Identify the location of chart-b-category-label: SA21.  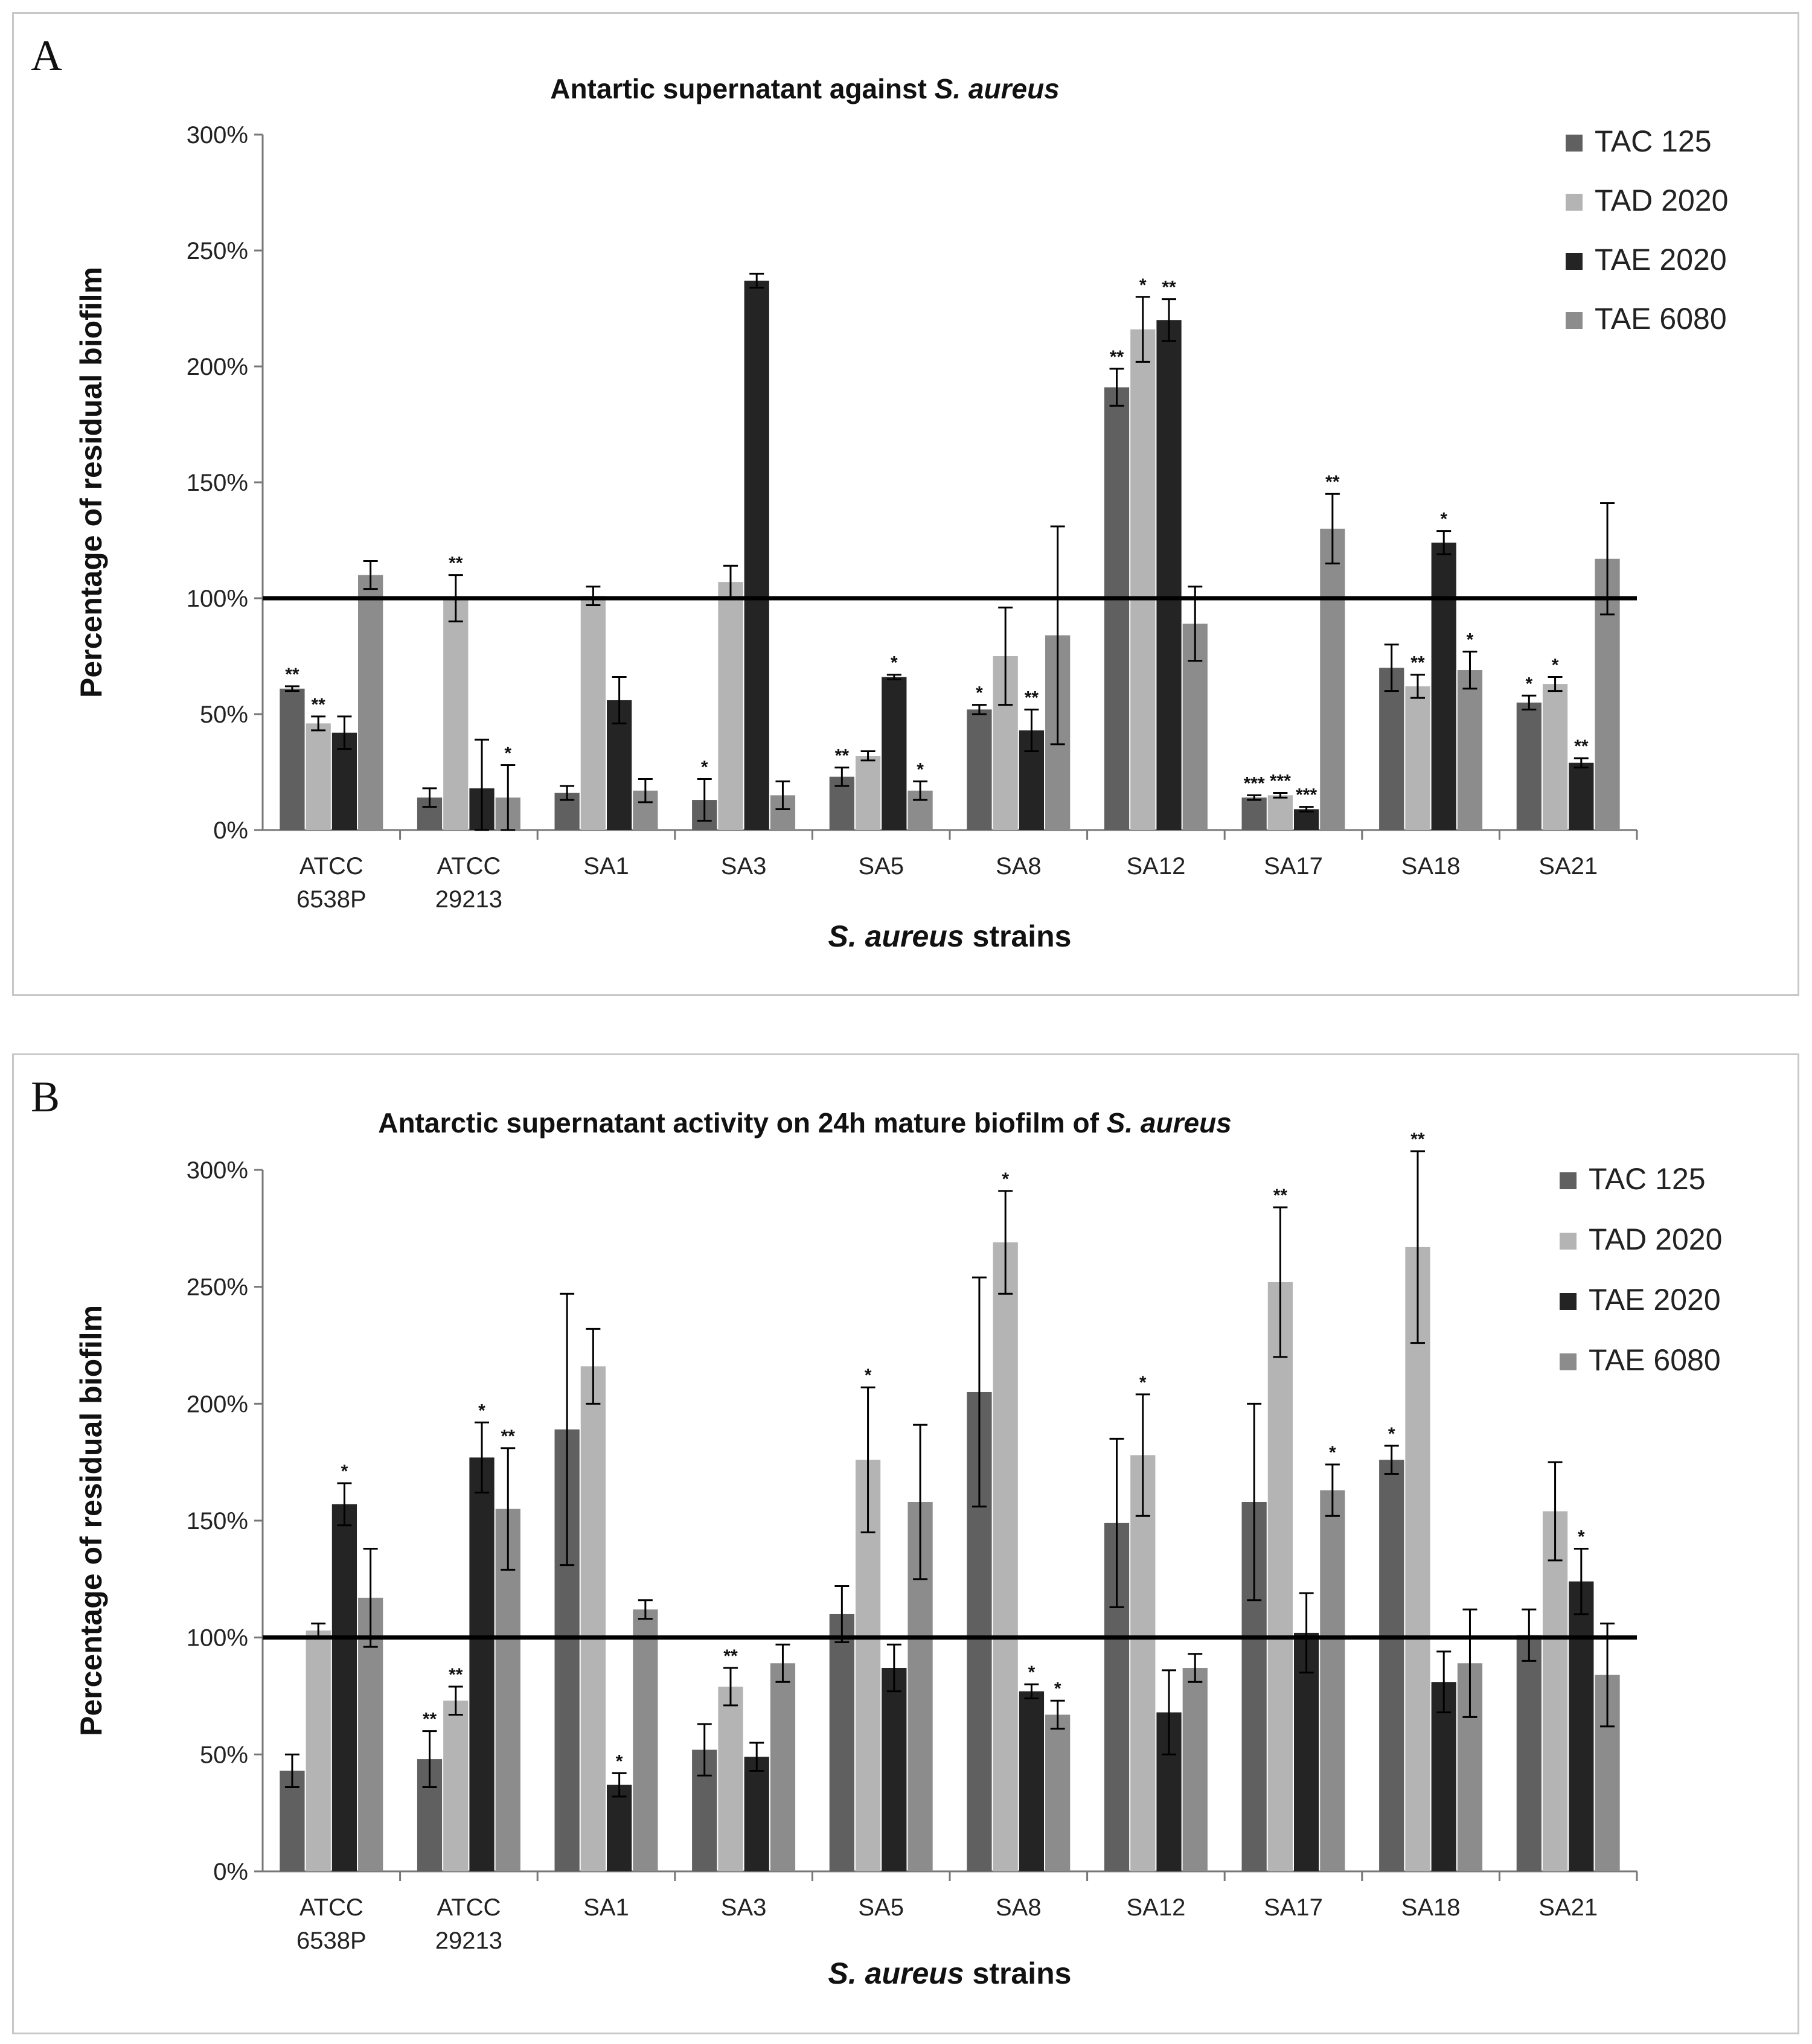
(1568, 1907).